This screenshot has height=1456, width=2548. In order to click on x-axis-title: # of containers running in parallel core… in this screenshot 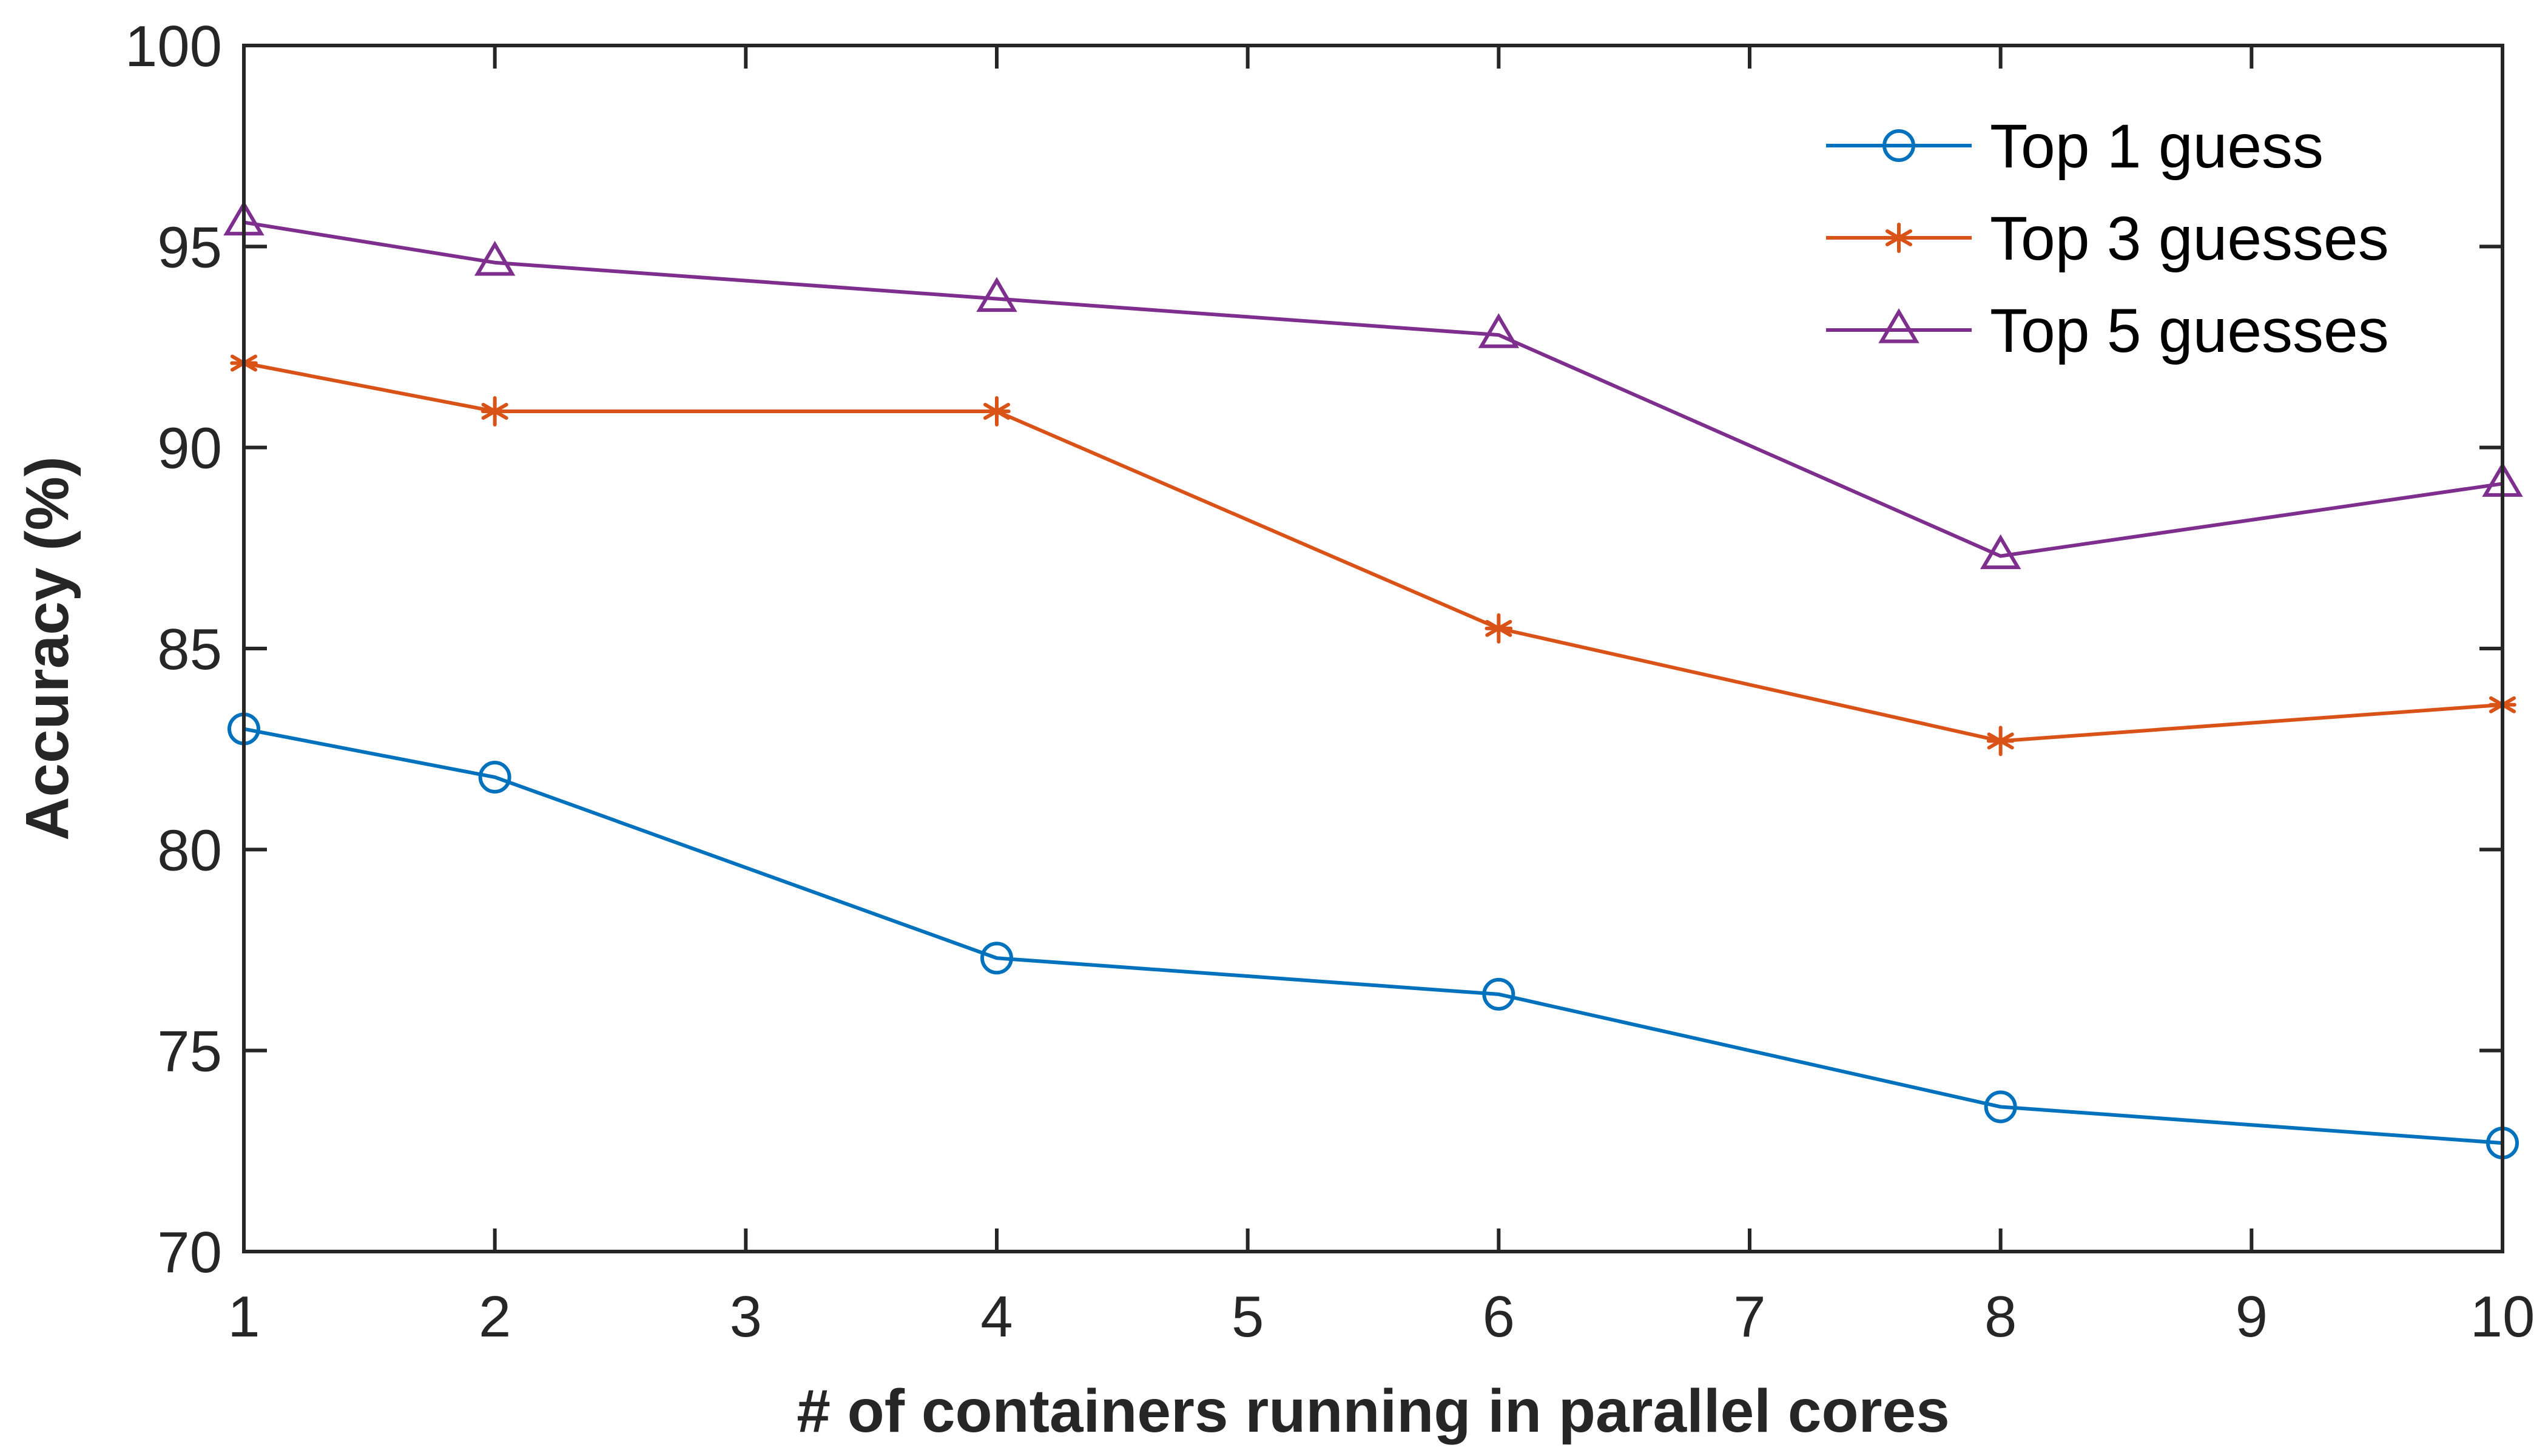, I will do `click(1373, 1411)`.